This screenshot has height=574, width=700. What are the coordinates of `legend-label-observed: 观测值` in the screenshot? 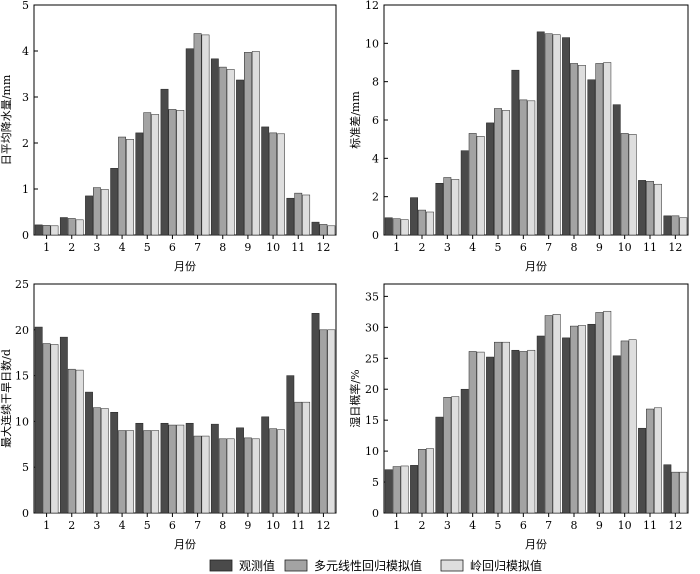 It's located at (257, 565).